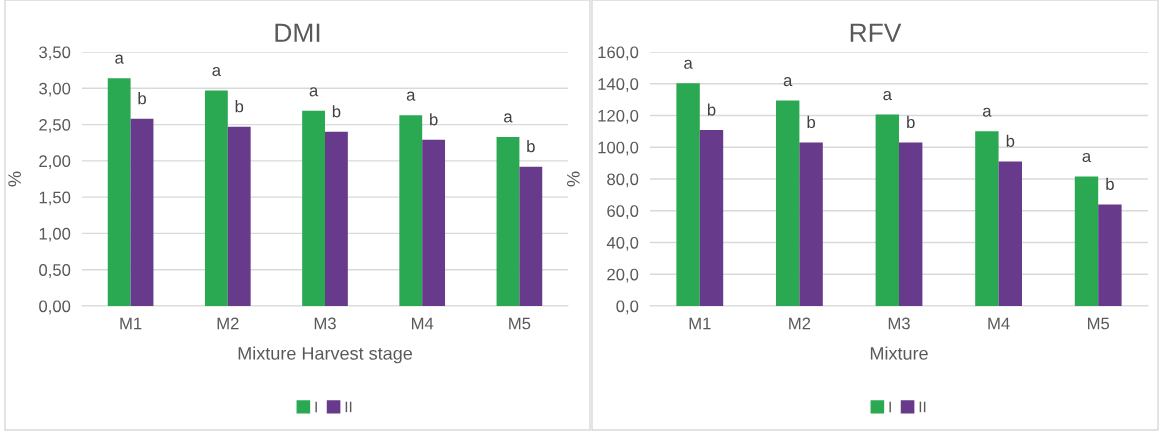  I want to click on x-axis-title: Mixture Harvest stage, so click(325, 355).